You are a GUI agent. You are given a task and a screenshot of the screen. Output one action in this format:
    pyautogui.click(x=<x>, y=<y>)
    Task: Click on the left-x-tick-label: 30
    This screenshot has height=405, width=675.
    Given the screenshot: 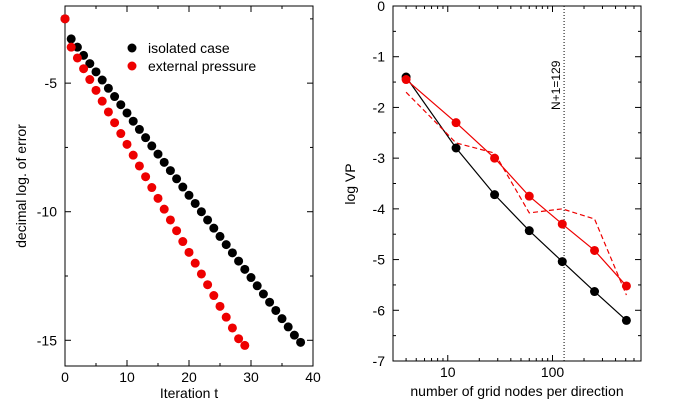 What is the action you would take?
    pyautogui.click(x=251, y=377)
    